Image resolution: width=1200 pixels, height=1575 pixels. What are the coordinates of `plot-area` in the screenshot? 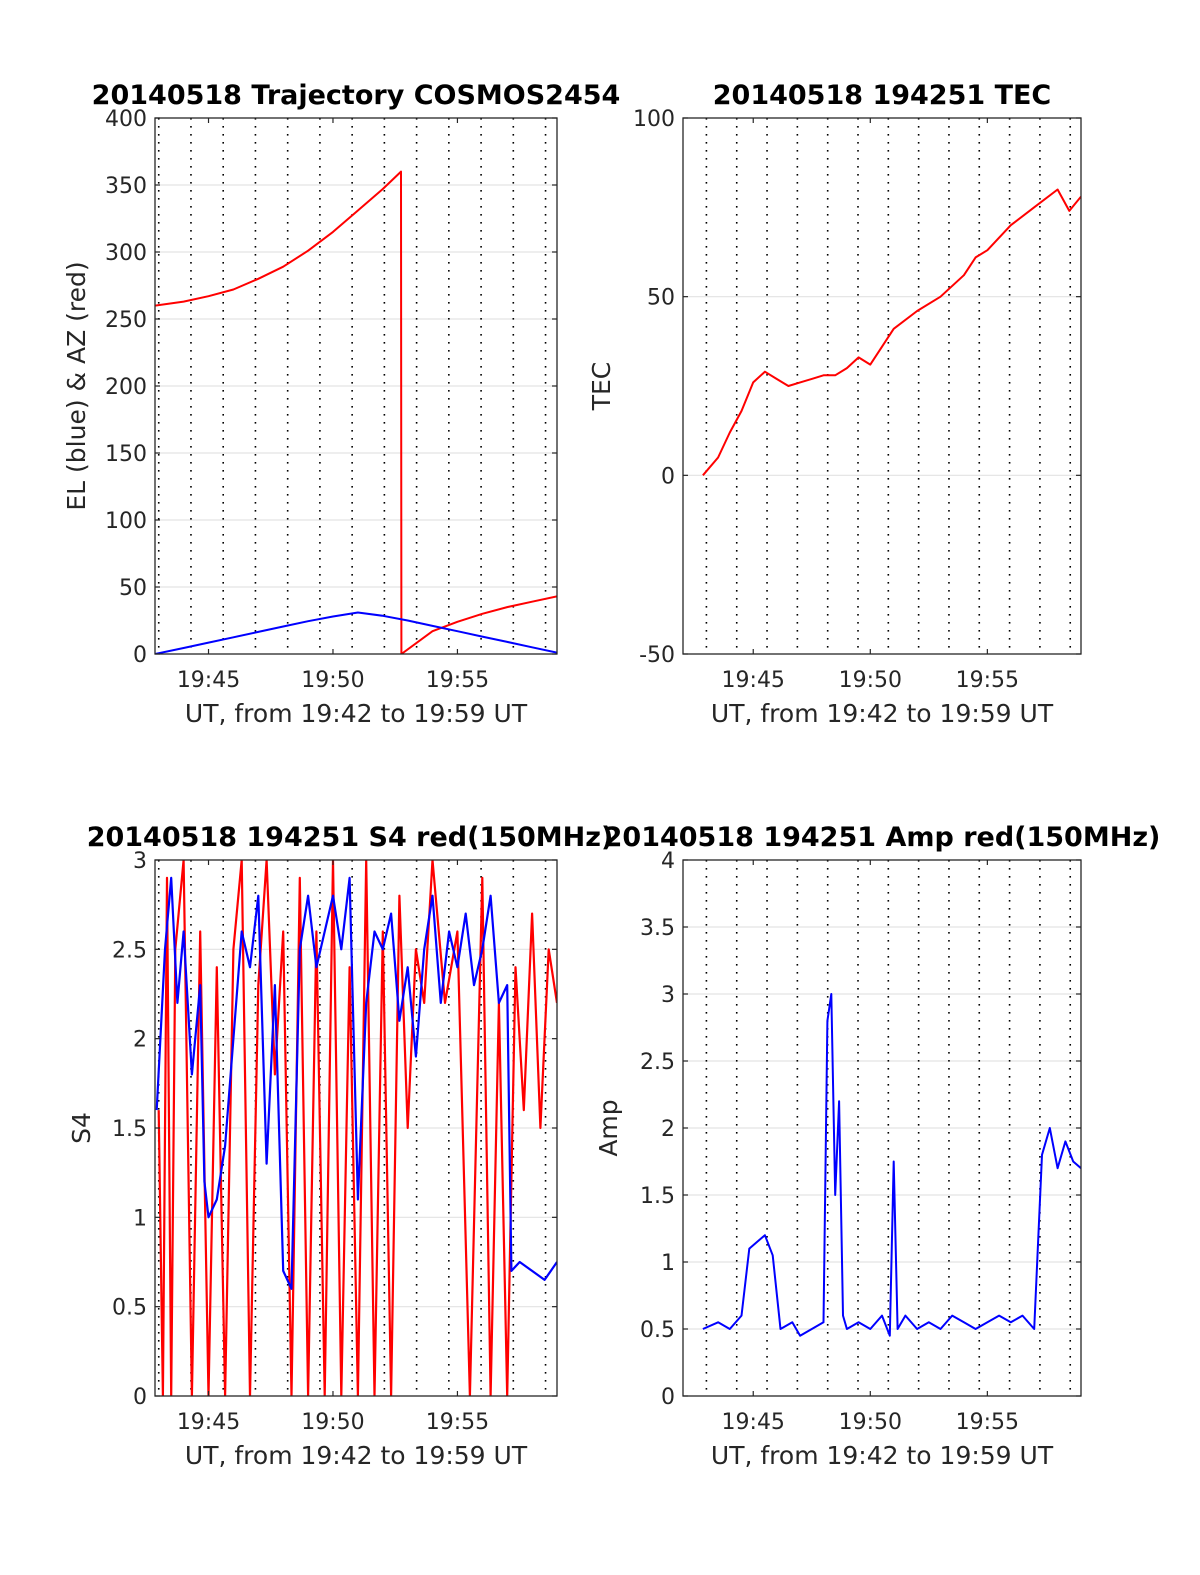 It's located at (882, 386).